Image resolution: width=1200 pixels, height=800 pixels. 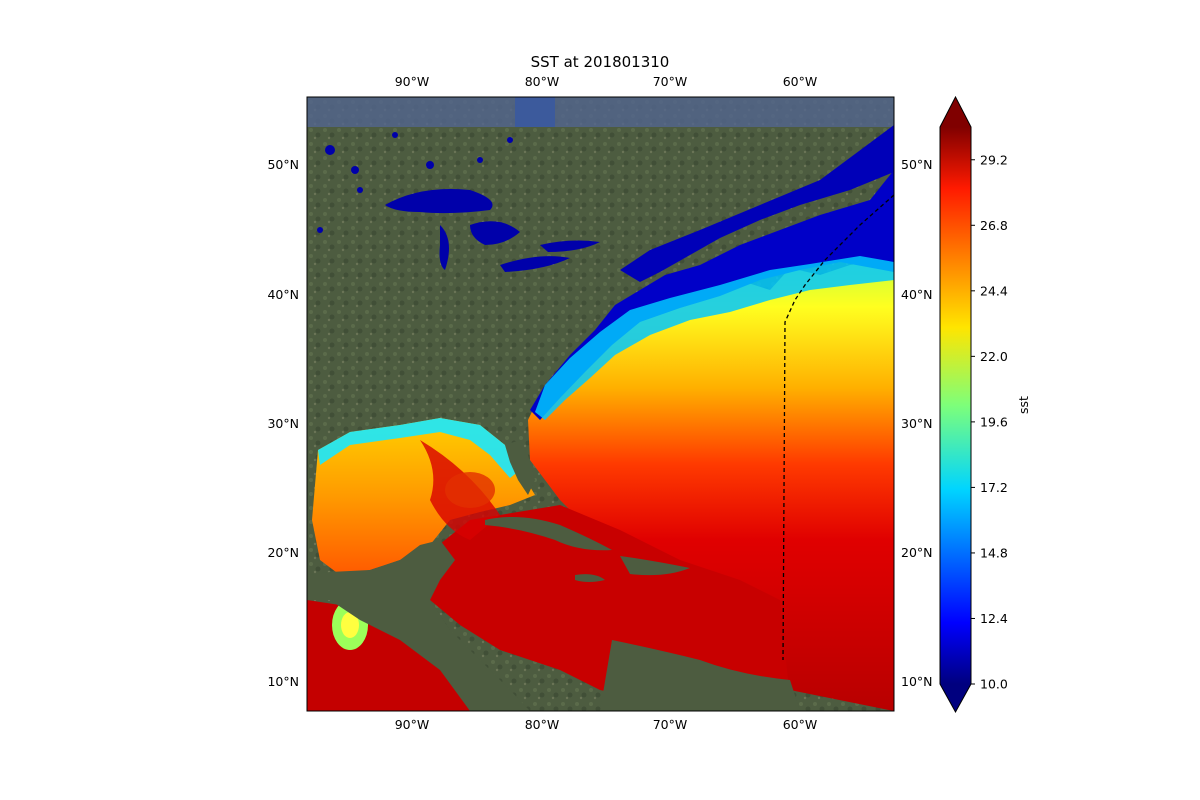 I want to click on central-america, so click(x=418, y=625).